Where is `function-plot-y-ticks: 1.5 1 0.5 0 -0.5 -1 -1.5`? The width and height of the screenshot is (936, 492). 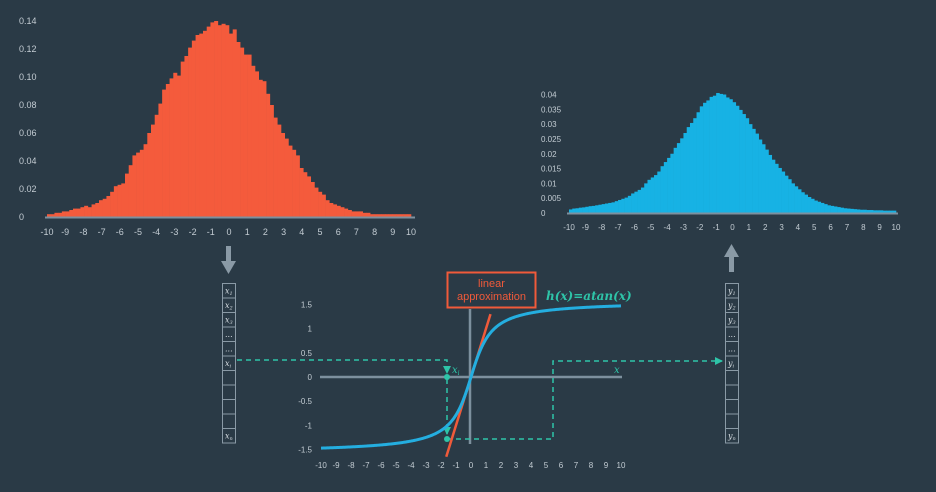 function-plot-y-ticks: 1.5 1 0.5 0 -0.5 -1 -1.5 is located at coordinates (305, 378).